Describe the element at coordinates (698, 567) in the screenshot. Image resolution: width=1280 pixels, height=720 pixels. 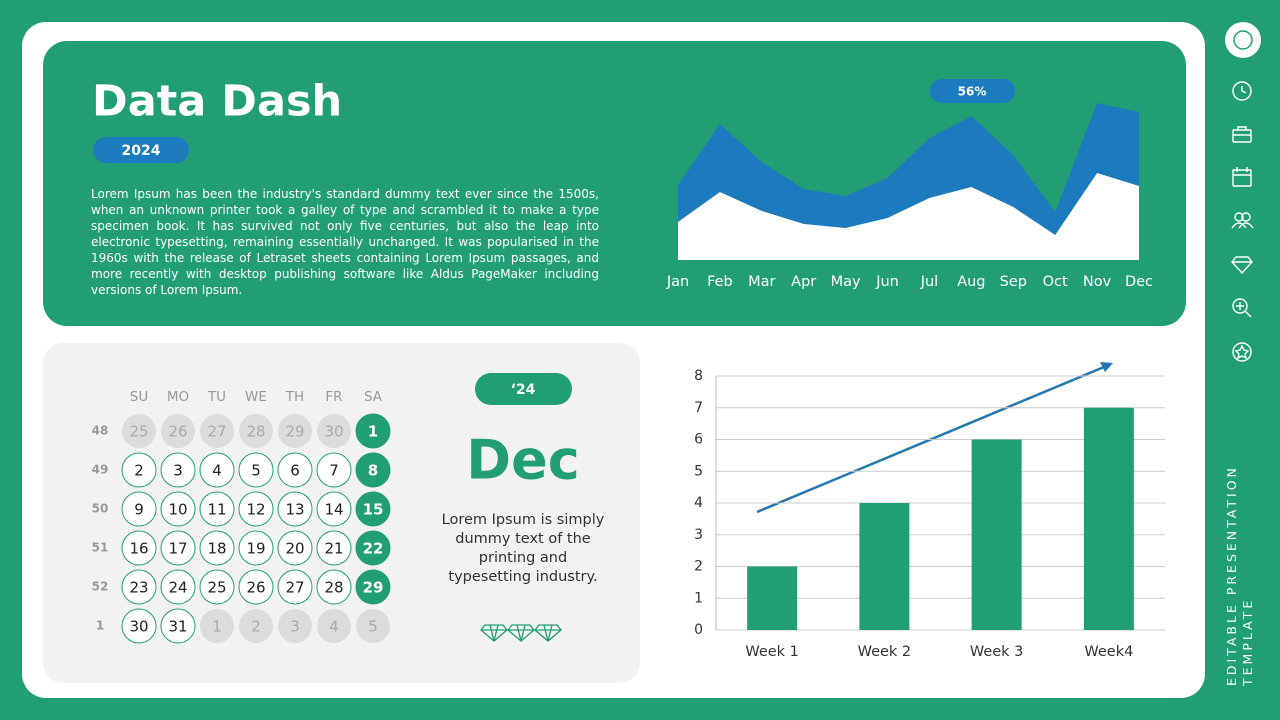
I see `y-tick-label: 2` at that location.